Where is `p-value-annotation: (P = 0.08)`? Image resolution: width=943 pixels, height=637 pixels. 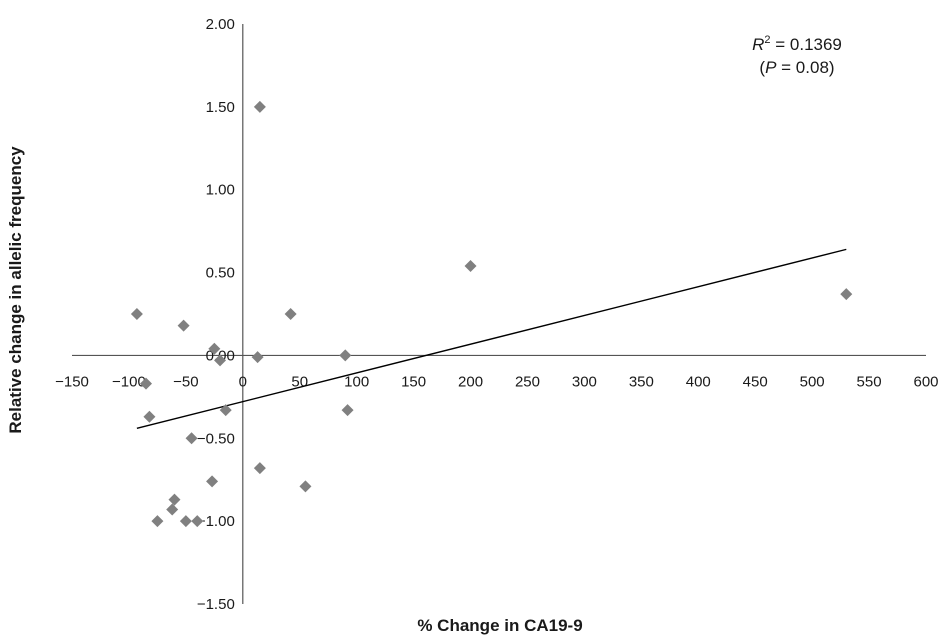
p-value-annotation: (P = 0.08) is located at coordinates (796, 67).